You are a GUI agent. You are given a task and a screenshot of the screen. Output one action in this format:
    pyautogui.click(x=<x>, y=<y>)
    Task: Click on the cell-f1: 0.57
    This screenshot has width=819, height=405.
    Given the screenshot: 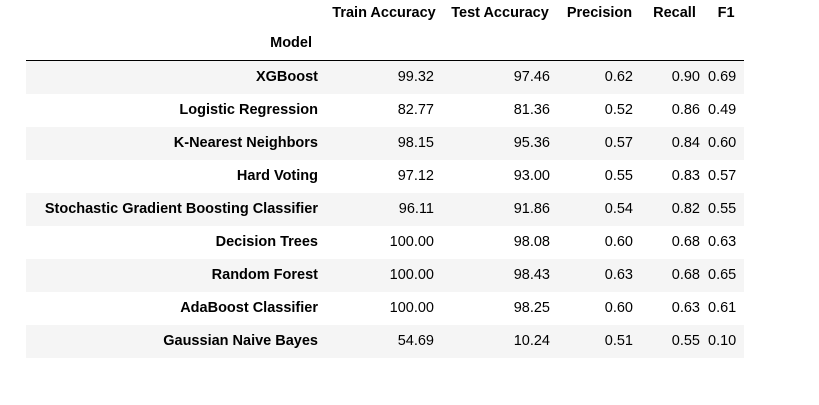 What is the action you would take?
    pyautogui.click(x=722, y=176)
    